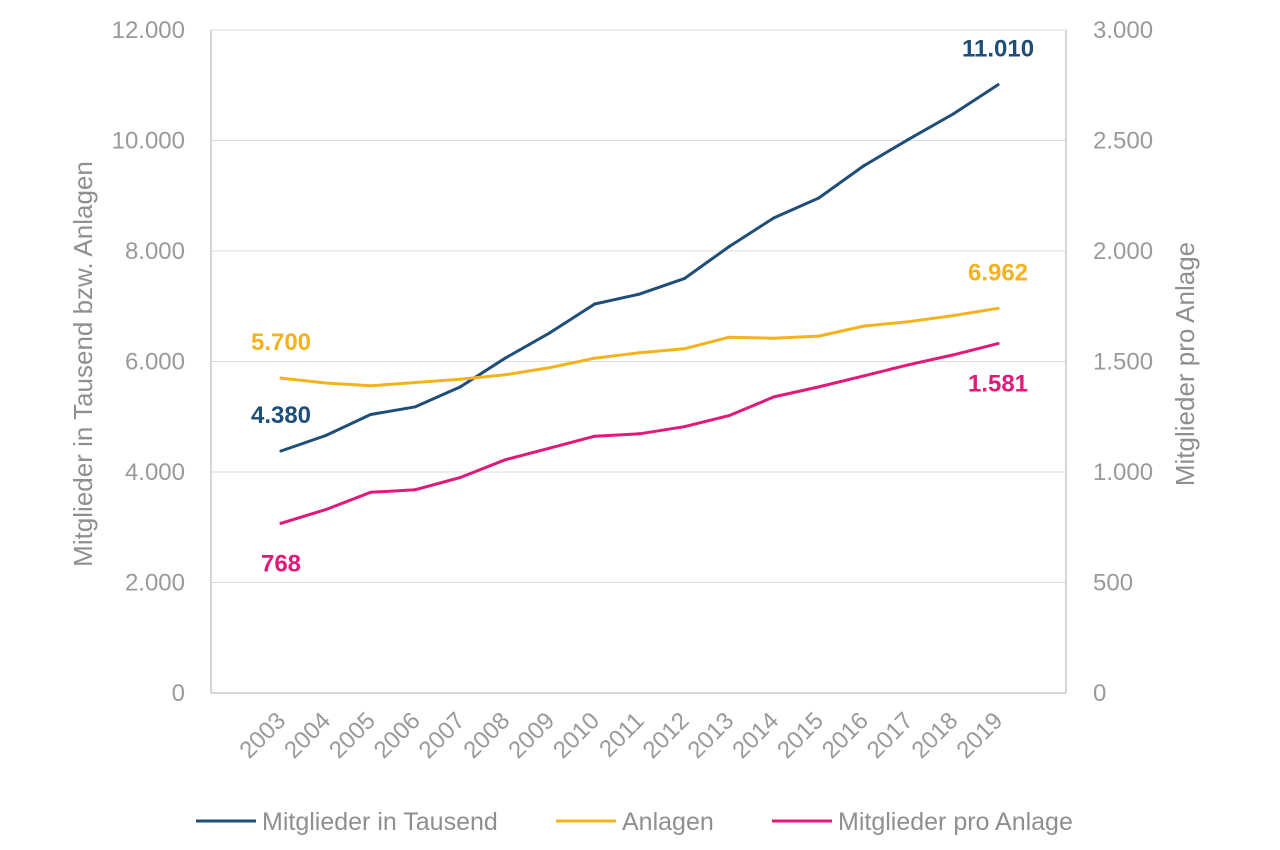 Image resolution: width=1280 pixels, height=850 pixels. What do you see at coordinates (397, 735) in the screenshot?
I see `x-tick-label: 2006` at bounding box center [397, 735].